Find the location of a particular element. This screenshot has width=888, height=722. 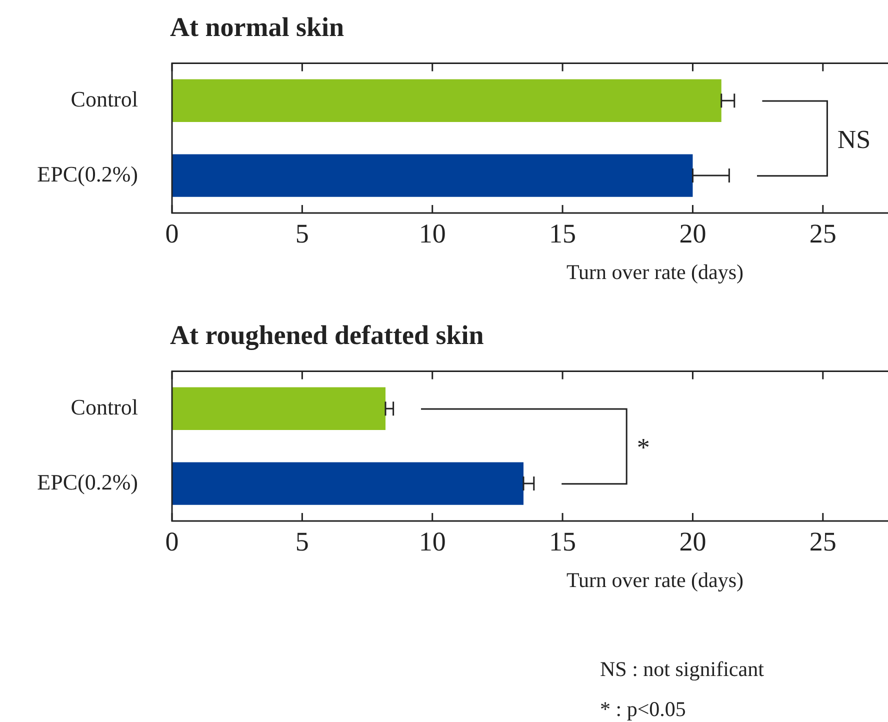

chart-title: At normal skin is located at coordinates (257, 27).